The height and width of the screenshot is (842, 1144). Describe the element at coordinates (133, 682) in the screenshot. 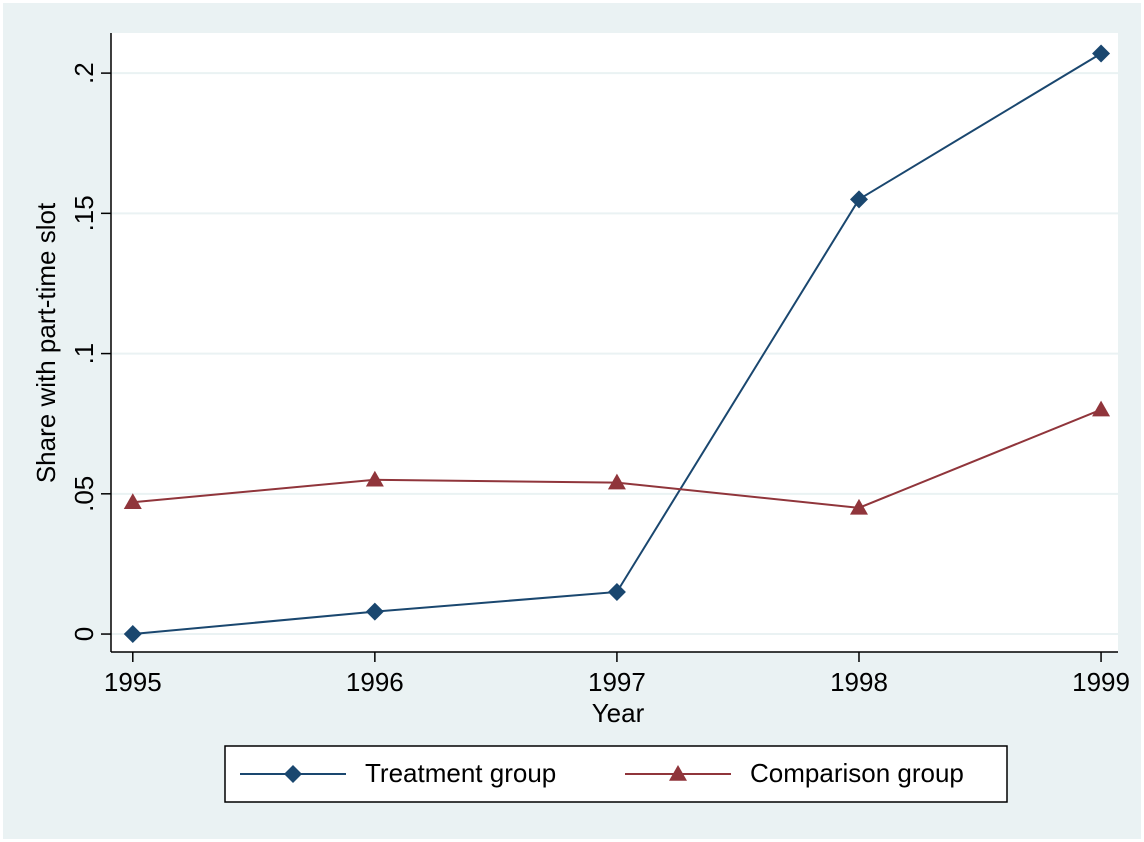

I see `x-tick-label: 1995` at that location.